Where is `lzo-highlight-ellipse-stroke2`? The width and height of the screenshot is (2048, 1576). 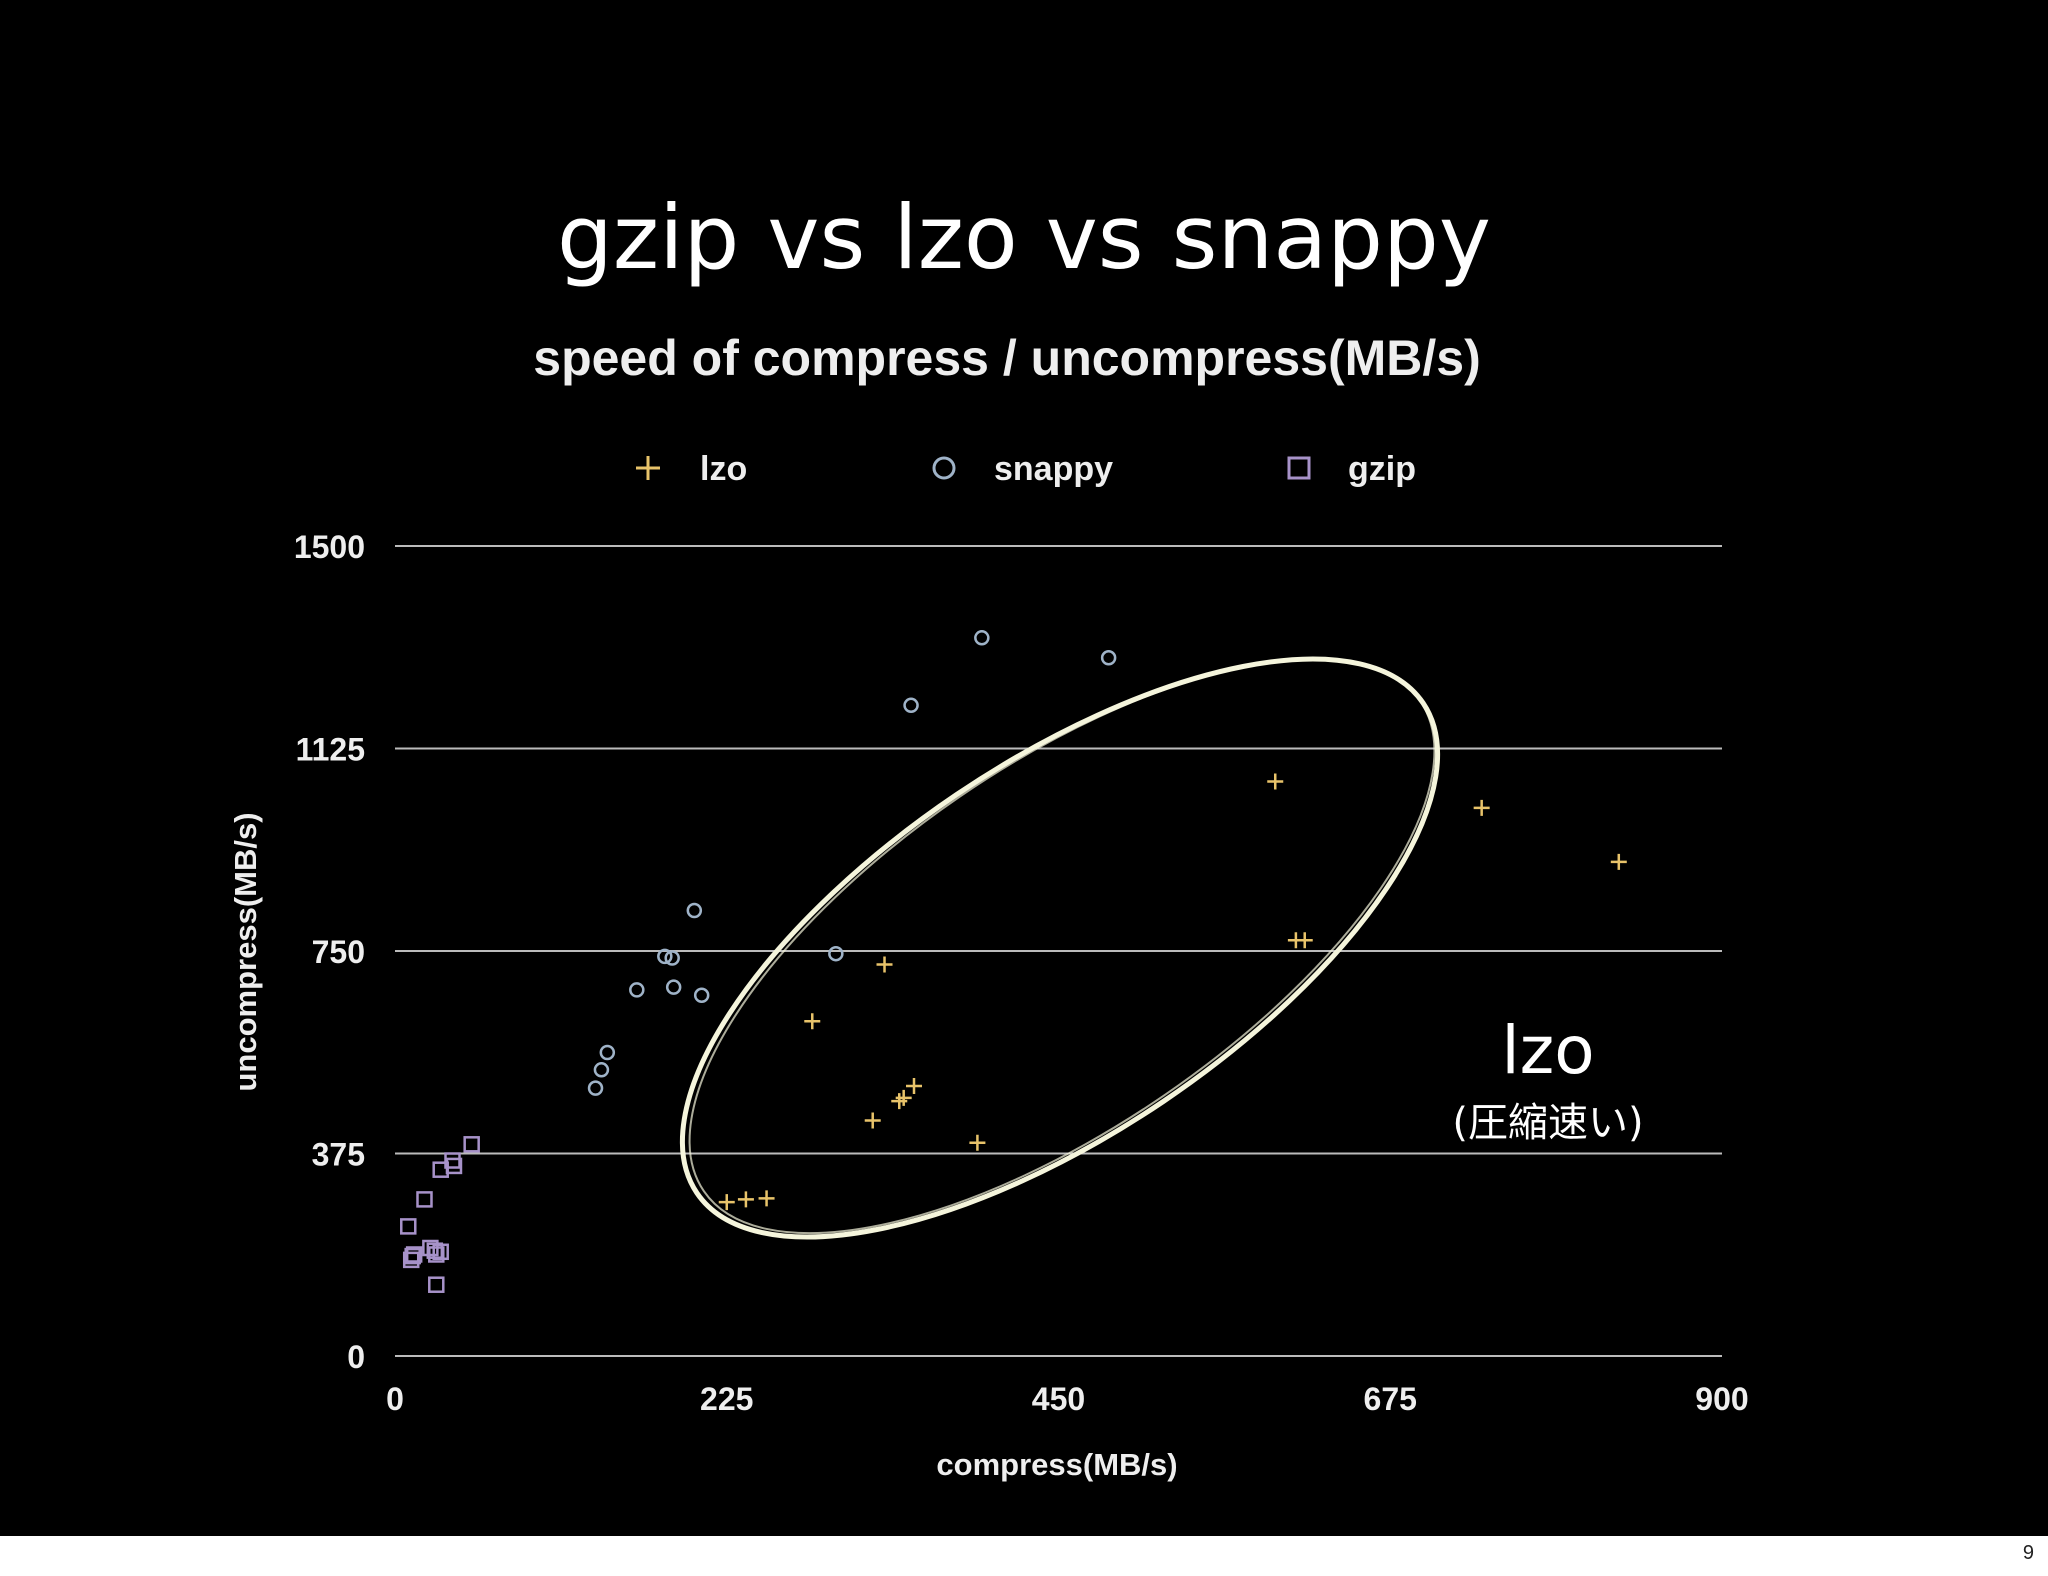
lzo-highlight-ellipse-stroke2 is located at coordinates (1062, 946).